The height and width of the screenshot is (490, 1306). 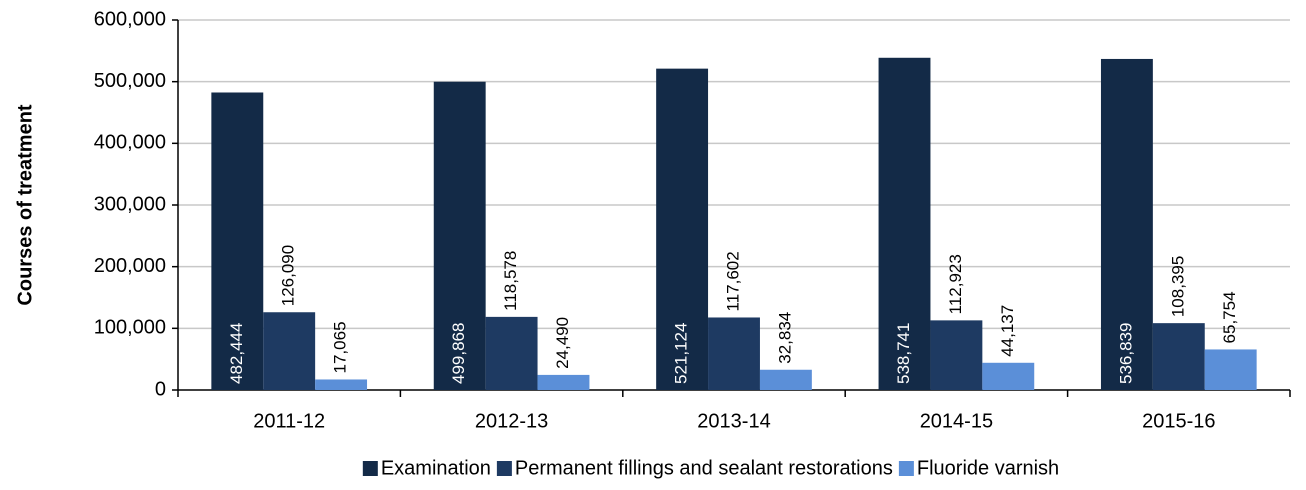 I want to click on y-tick-label: 500,000, so click(x=130, y=81).